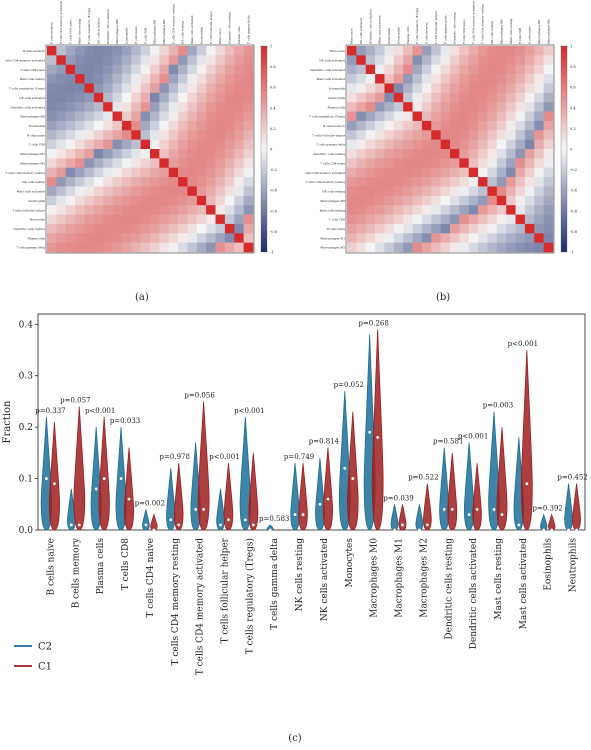 The width and height of the screenshot is (591, 750). Describe the element at coordinates (101, 566) in the screenshot. I see `x-tick-label: Plasma cells` at that location.